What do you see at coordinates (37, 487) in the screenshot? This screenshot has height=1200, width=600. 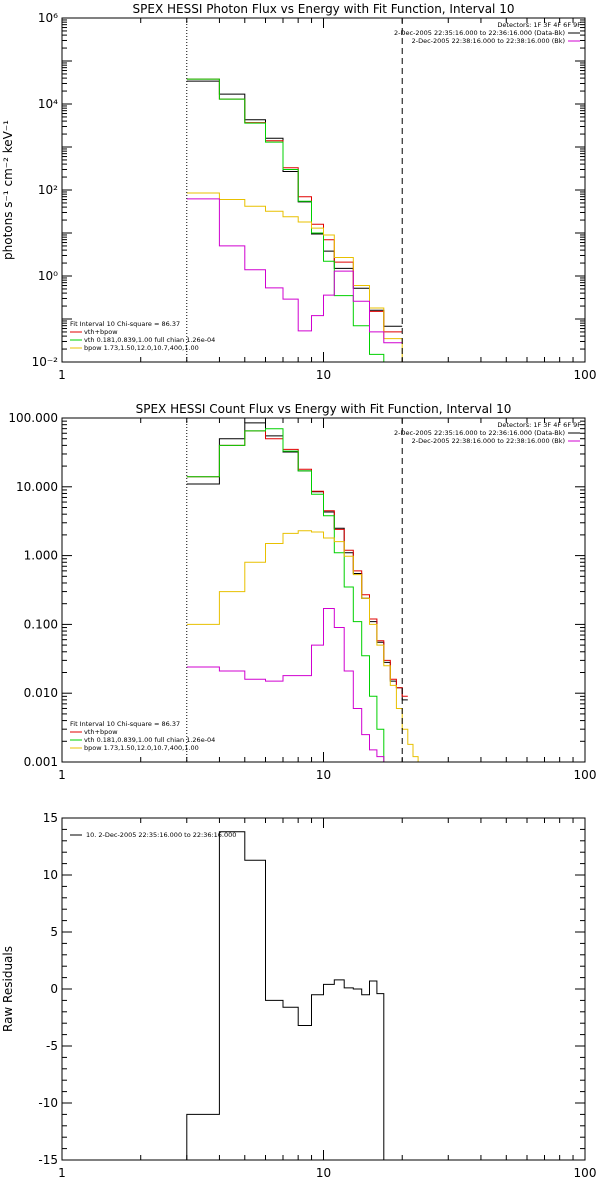 I see `y-tick-label: 10.000` at bounding box center [37, 487].